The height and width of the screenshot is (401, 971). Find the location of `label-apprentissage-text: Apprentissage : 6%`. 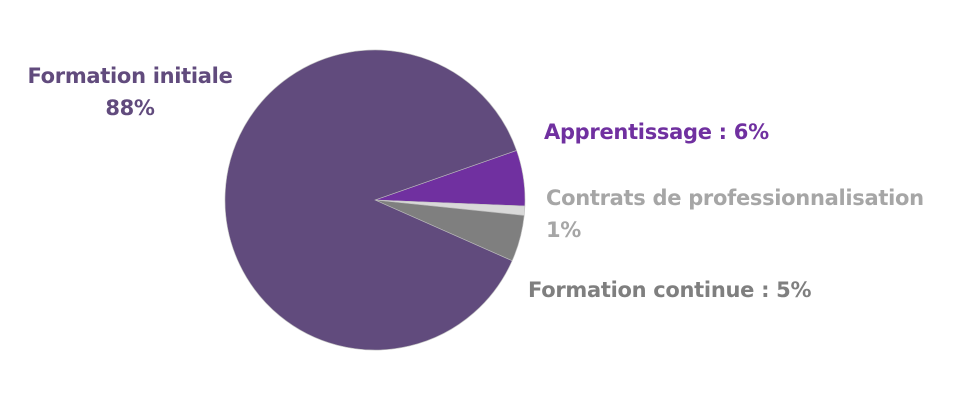

label-apprentissage-text: Apprentissage : 6% is located at coordinates (656, 132).